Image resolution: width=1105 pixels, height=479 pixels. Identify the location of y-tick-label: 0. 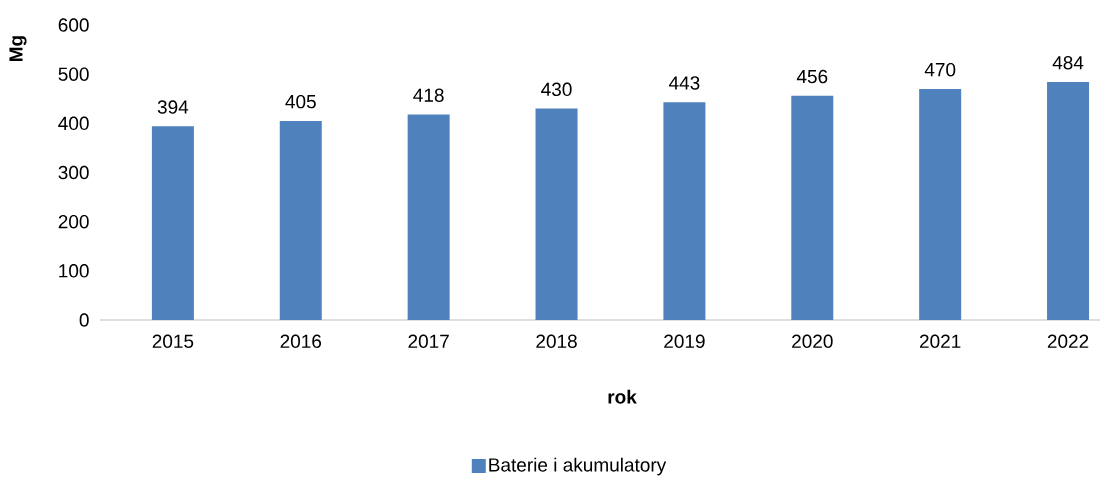
(84, 320).